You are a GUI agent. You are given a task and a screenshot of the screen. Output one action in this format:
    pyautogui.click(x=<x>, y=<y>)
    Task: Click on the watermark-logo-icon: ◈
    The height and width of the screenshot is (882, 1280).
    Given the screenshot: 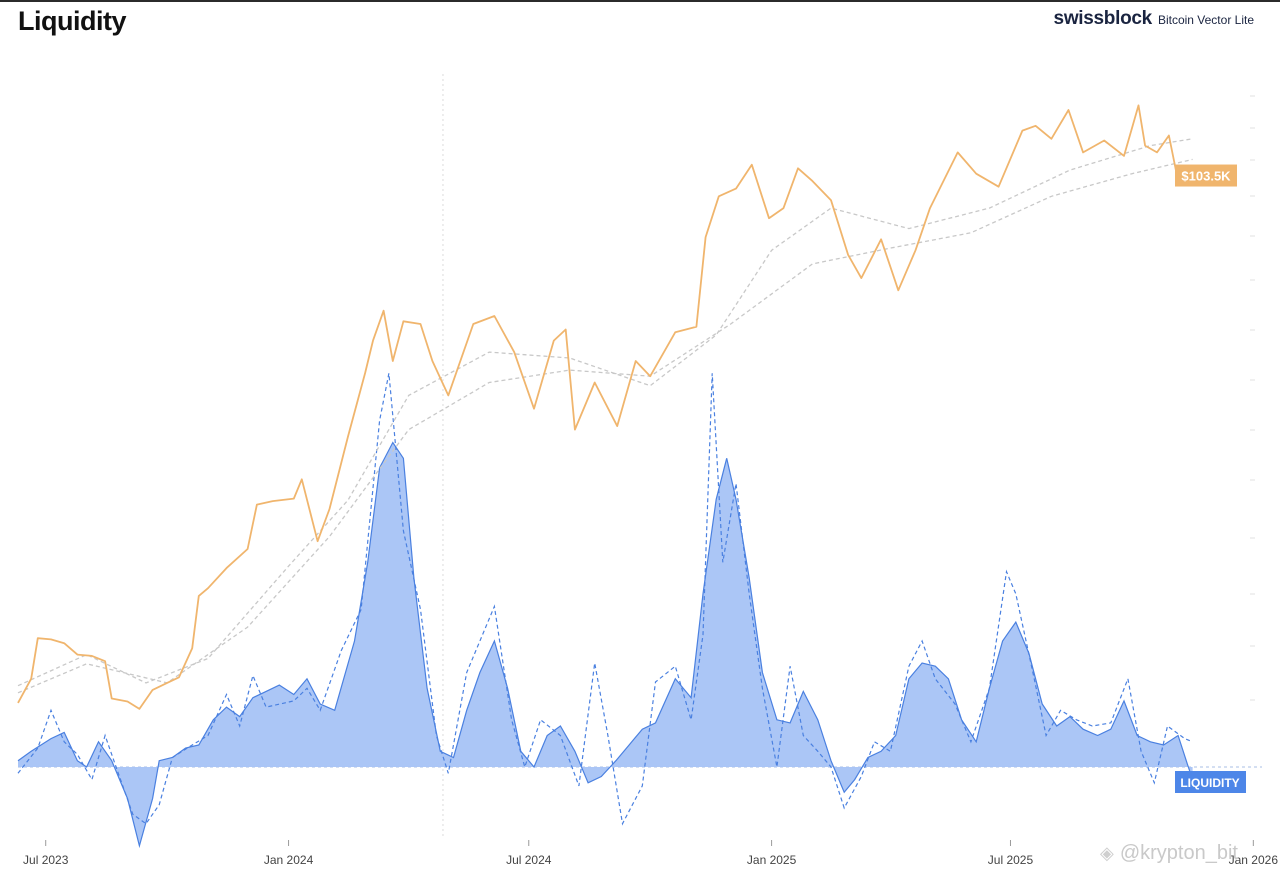 What is the action you would take?
    pyautogui.click(x=1107, y=853)
    